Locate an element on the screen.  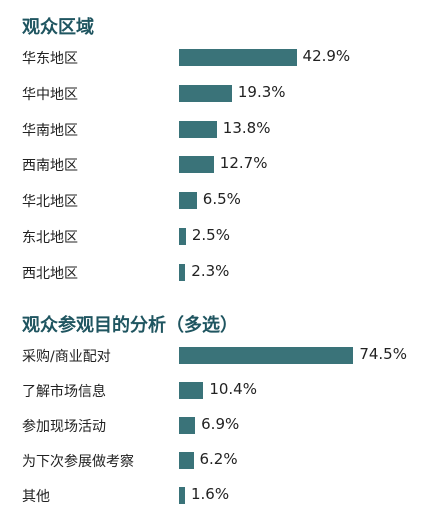
category-label: 东北地区 is located at coordinates (50, 238).